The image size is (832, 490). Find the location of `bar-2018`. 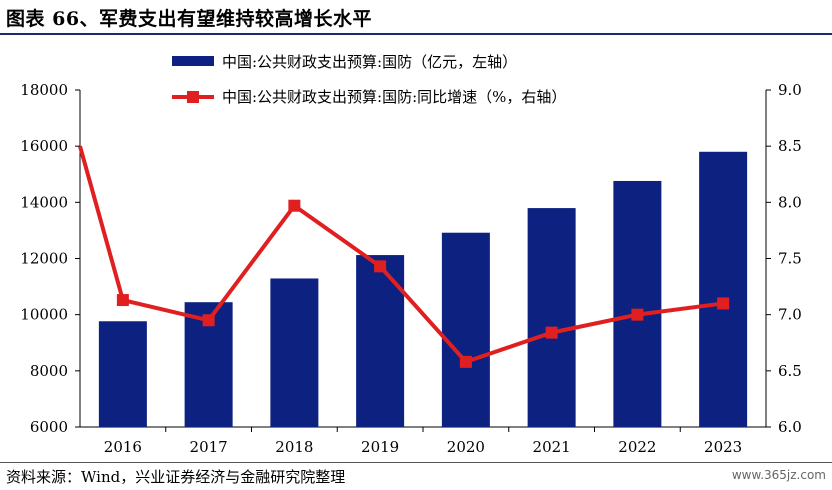

bar-2018 is located at coordinates (294, 352).